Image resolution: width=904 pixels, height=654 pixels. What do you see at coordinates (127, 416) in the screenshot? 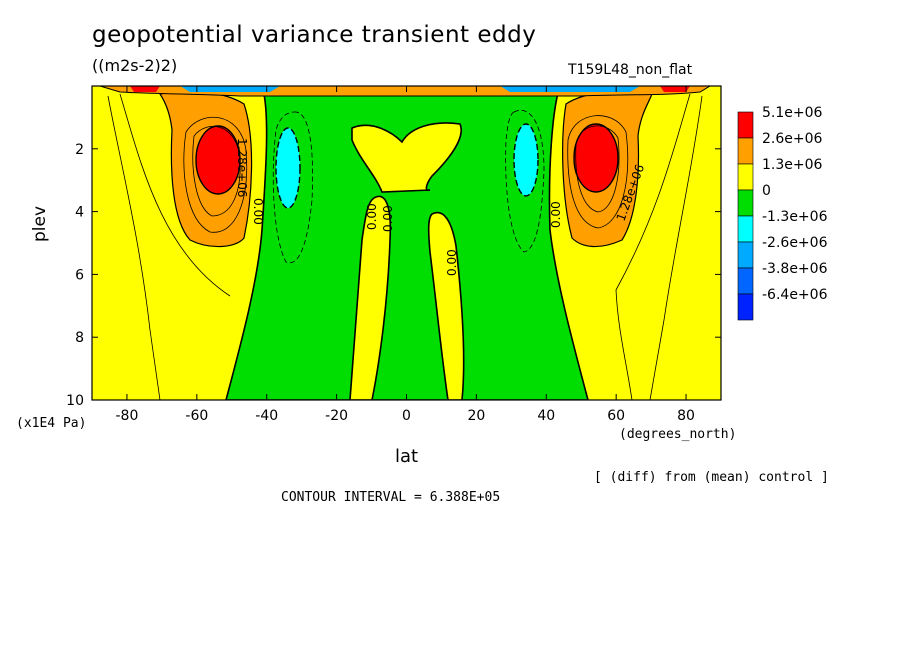
I see `x-tick-label: -80` at bounding box center [127, 416].